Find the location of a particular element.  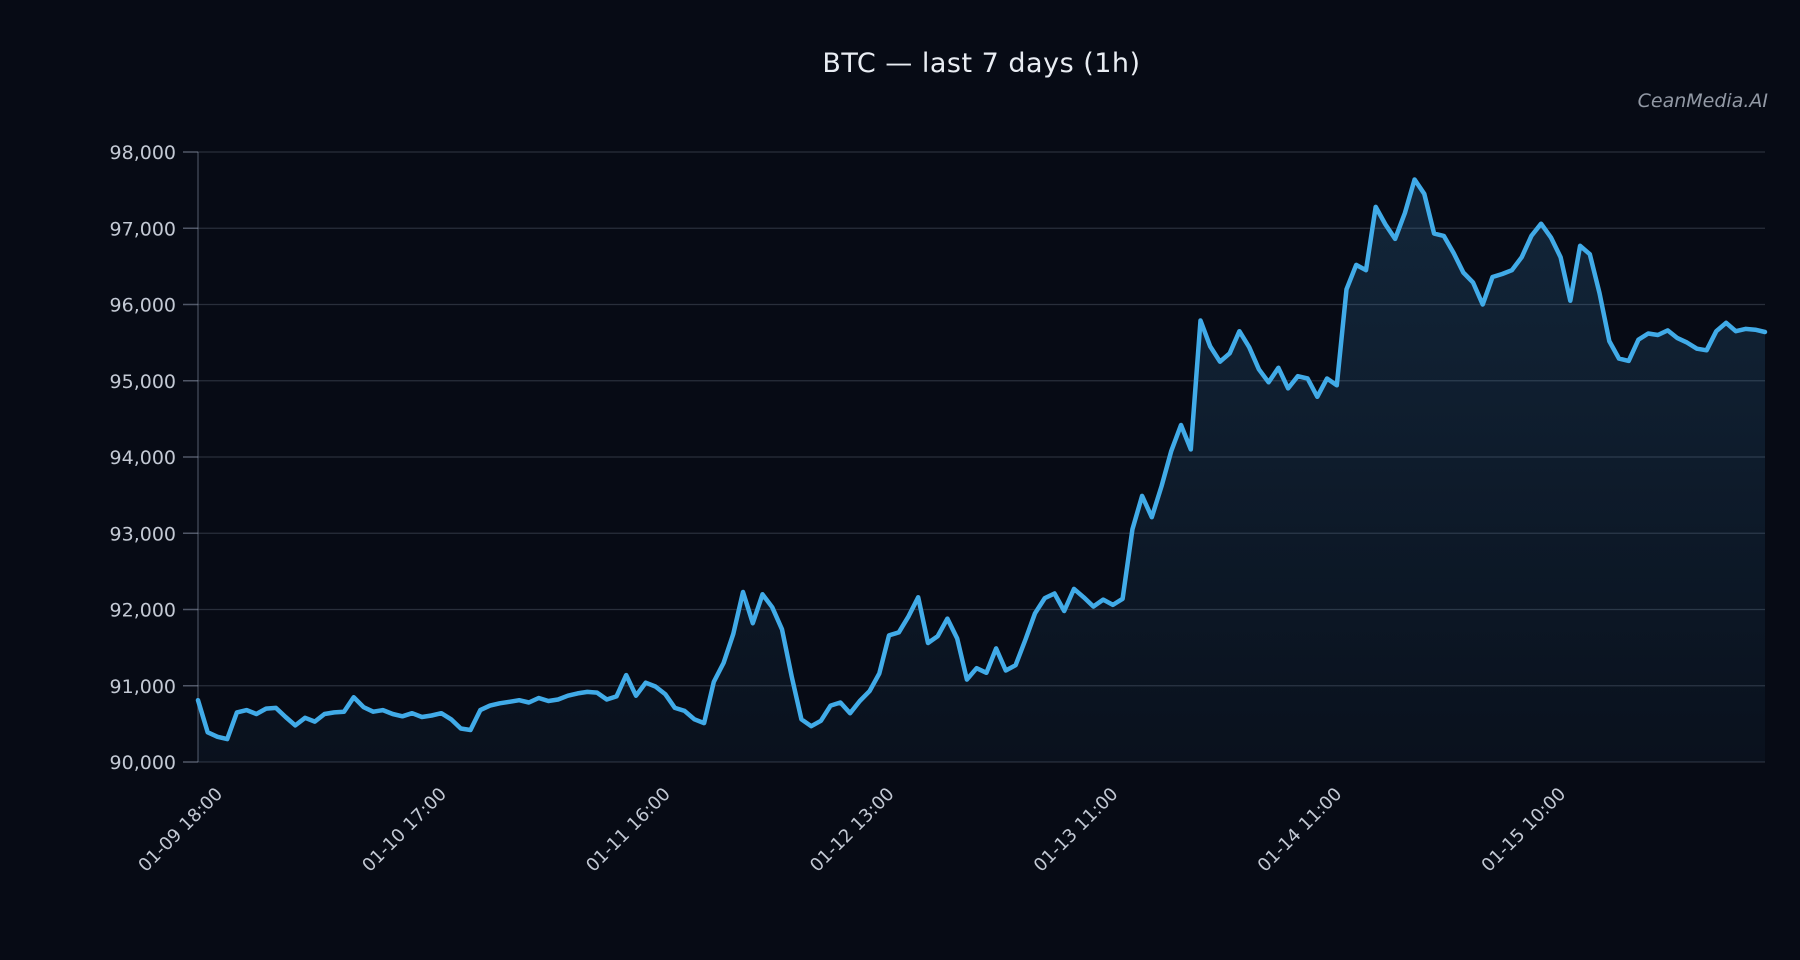

x-tick-label: 01-11 16:00 is located at coordinates (628, 830).